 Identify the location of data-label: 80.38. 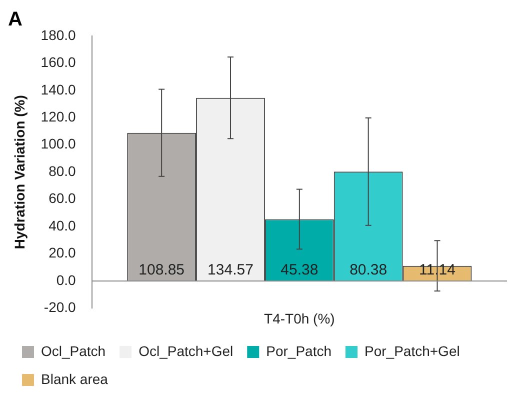
(369, 270).